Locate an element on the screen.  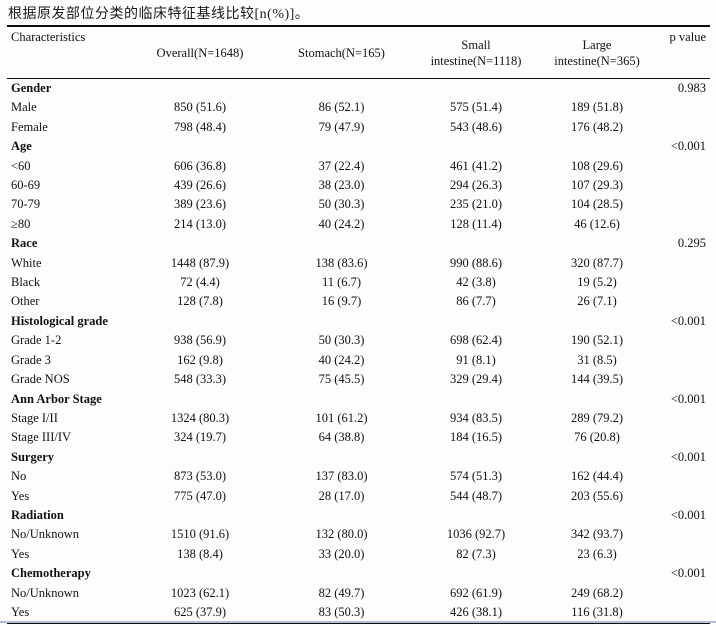
cell-stomach: 79 (47.9) is located at coordinates (341, 126).